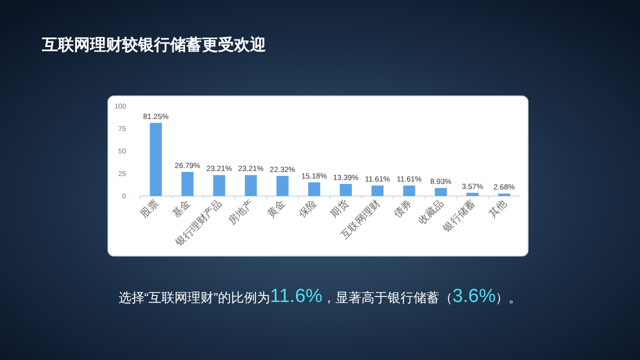  Describe the element at coordinates (181, 209) in the screenshot. I see `x-tick-label: 基金` at that location.